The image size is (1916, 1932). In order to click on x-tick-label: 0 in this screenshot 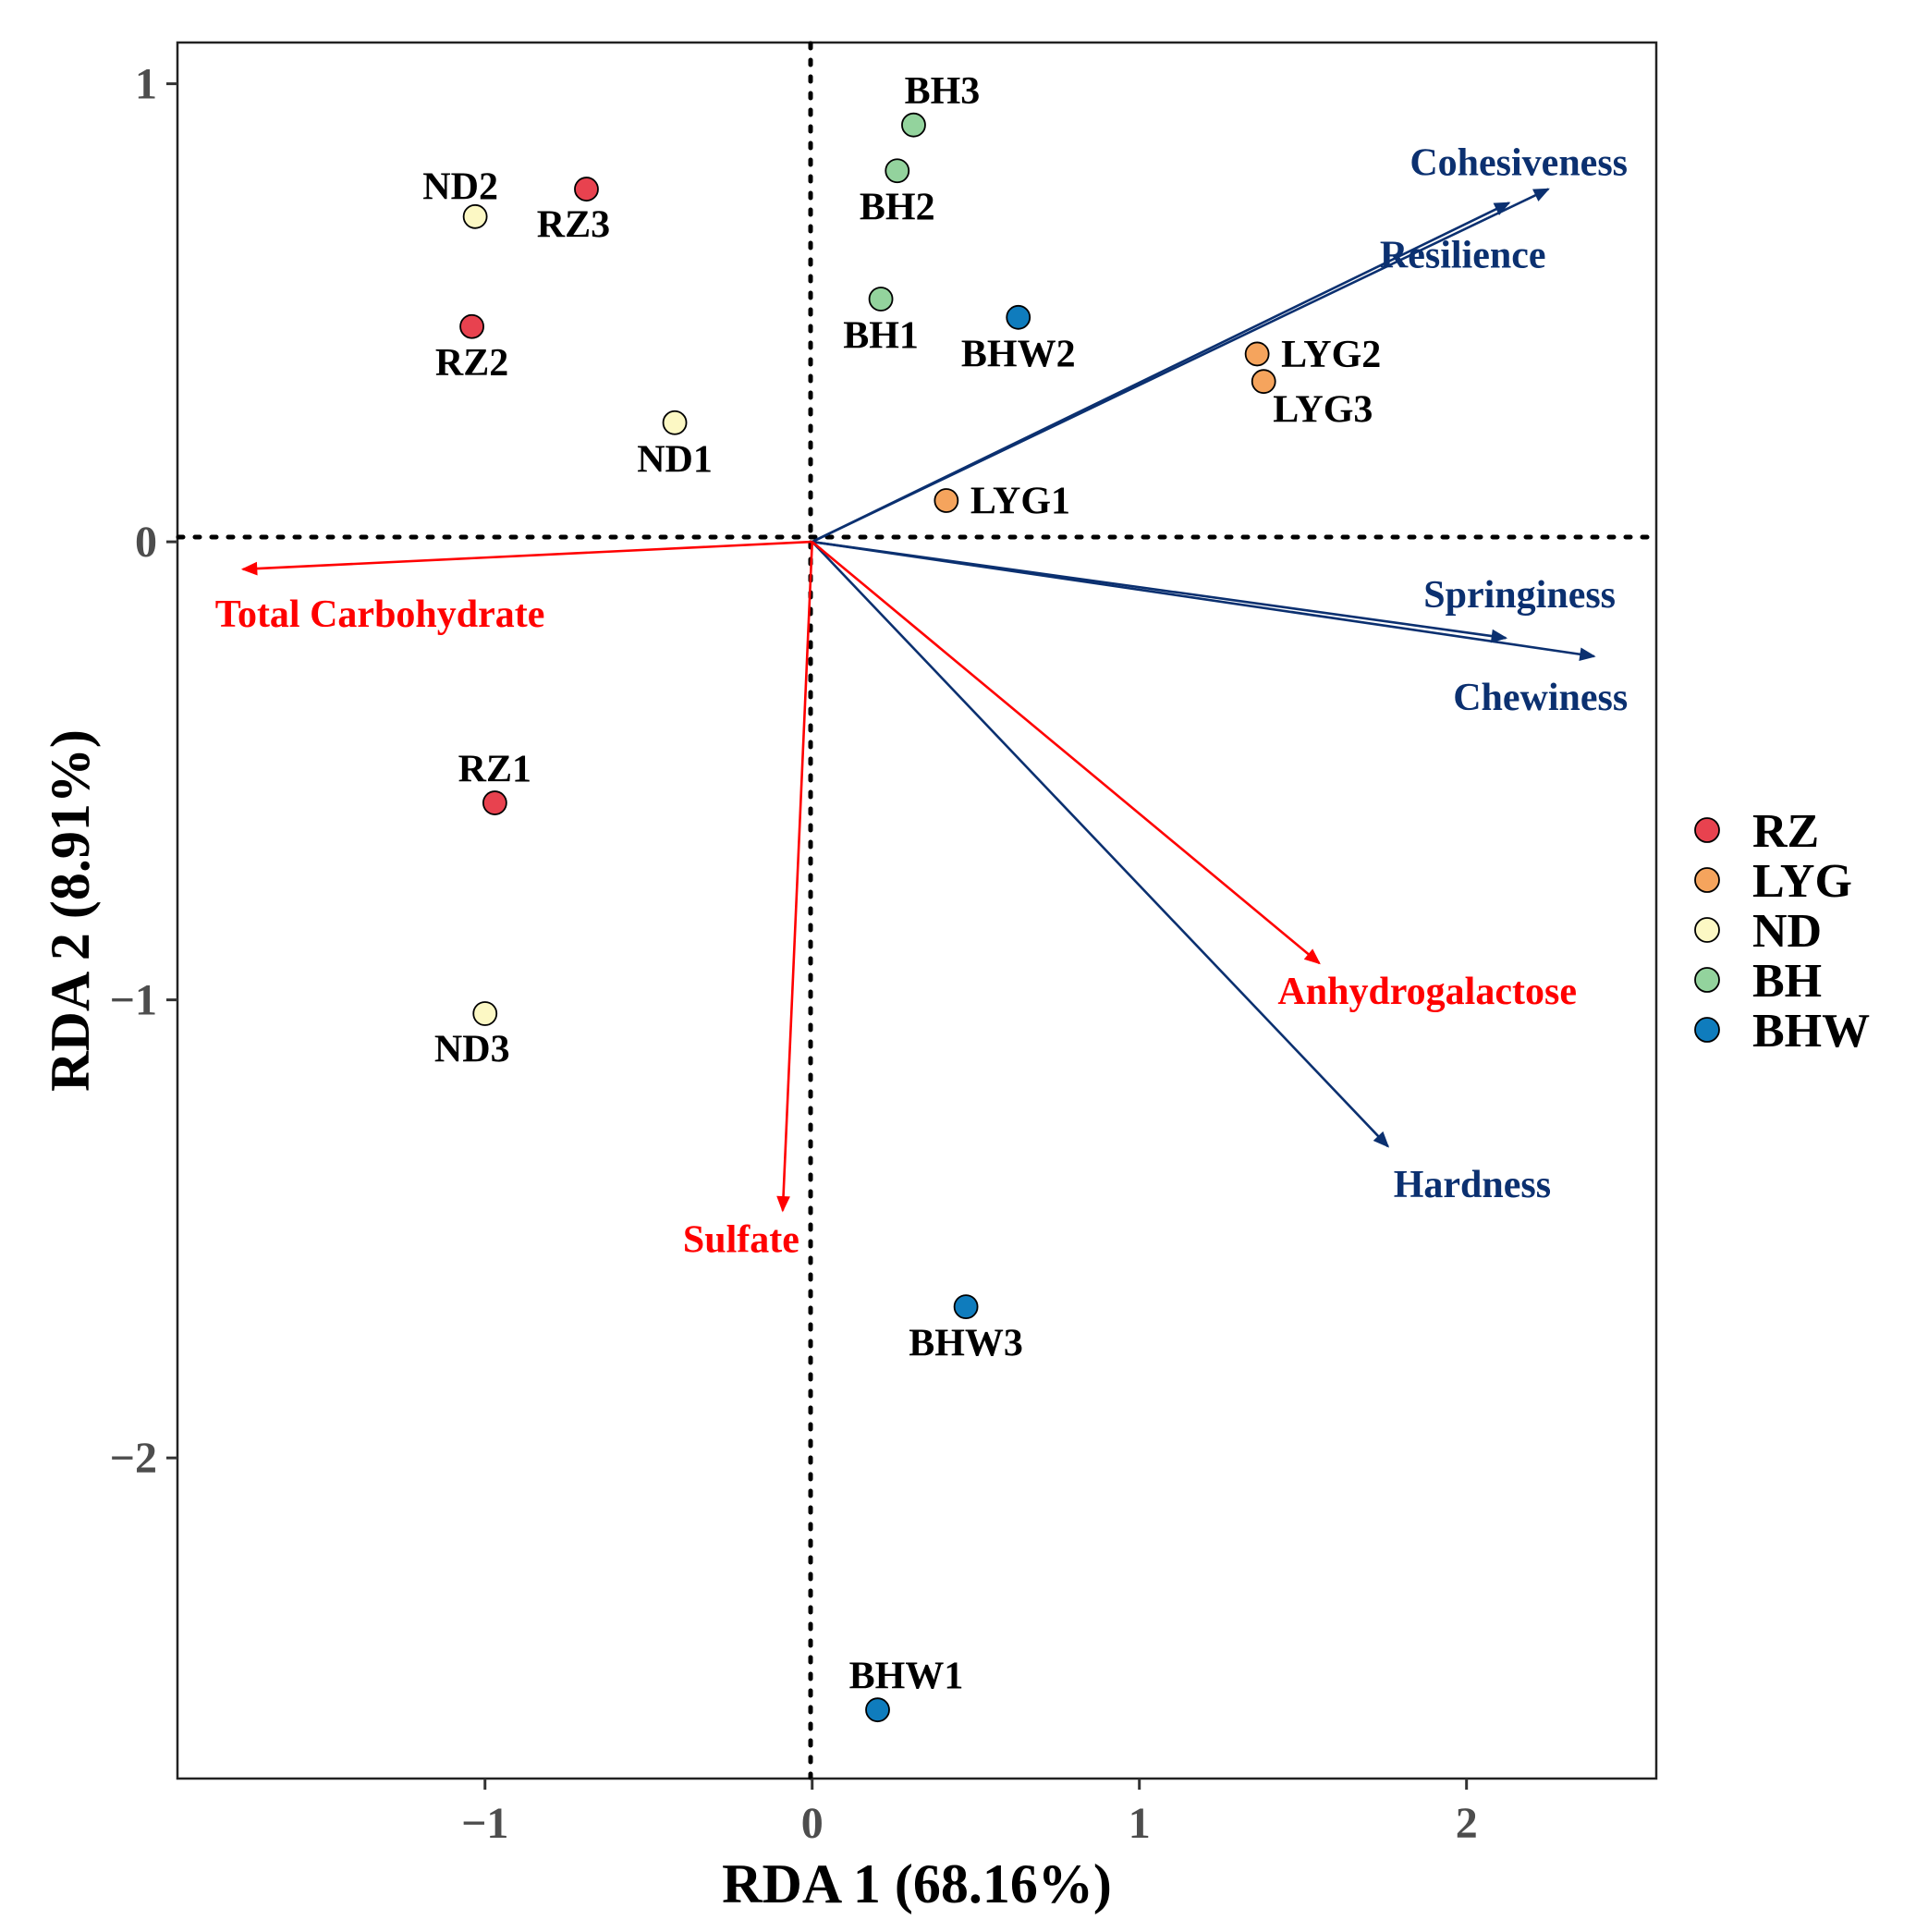, I will do `click(812, 1823)`.